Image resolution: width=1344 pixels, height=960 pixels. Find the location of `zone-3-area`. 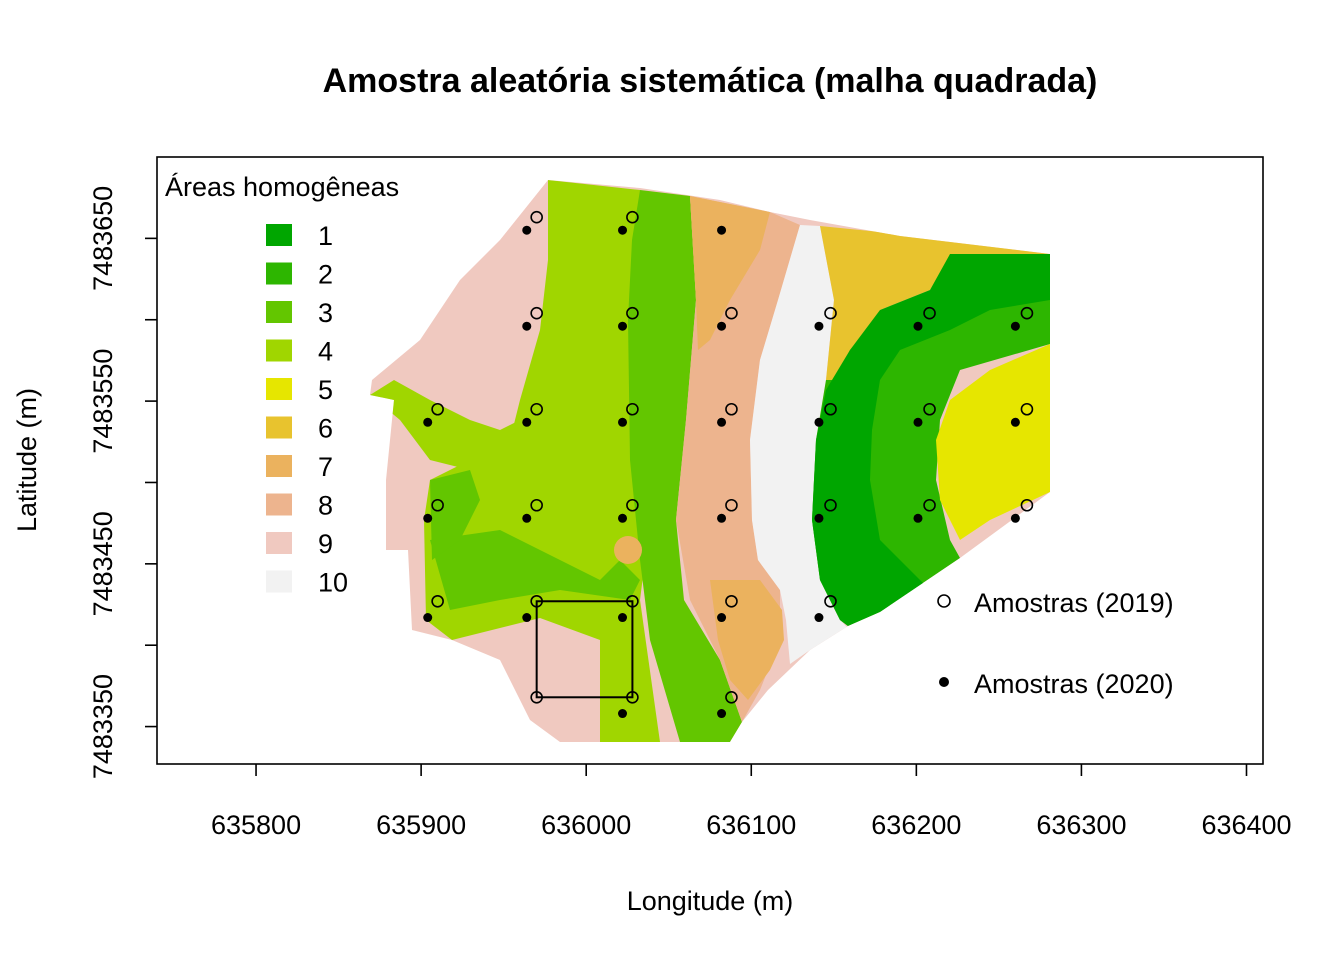

zone-3-area is located at coordinates (685, 466).